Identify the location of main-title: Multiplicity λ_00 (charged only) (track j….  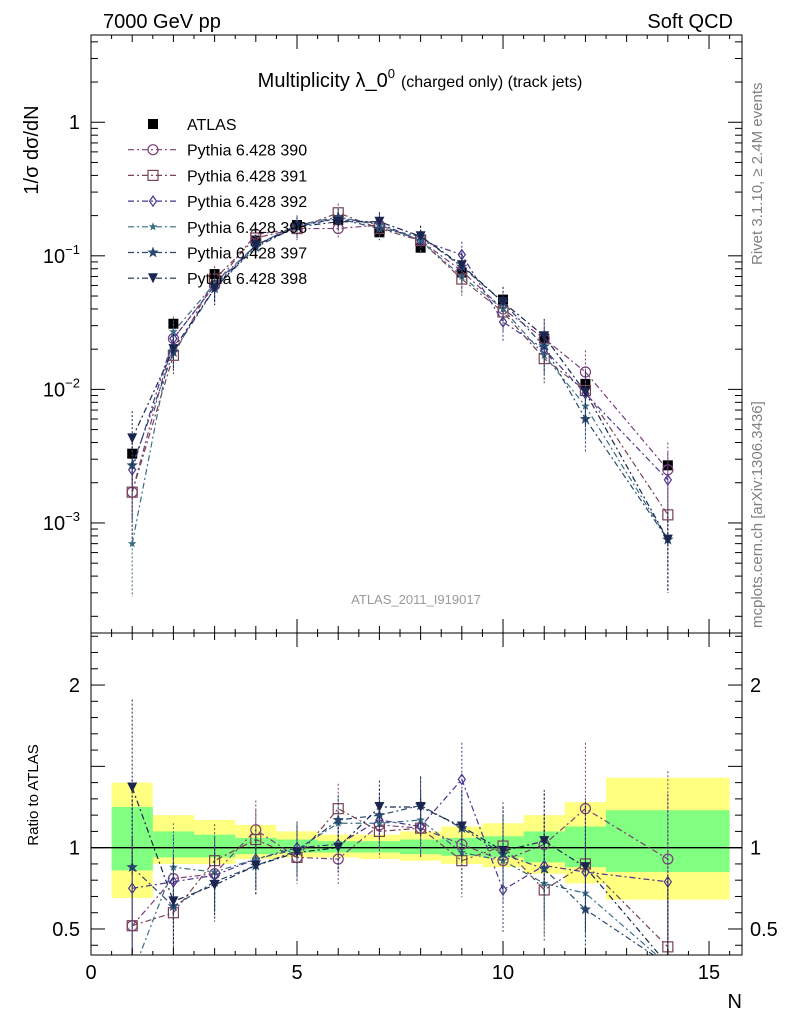
(420, 79).